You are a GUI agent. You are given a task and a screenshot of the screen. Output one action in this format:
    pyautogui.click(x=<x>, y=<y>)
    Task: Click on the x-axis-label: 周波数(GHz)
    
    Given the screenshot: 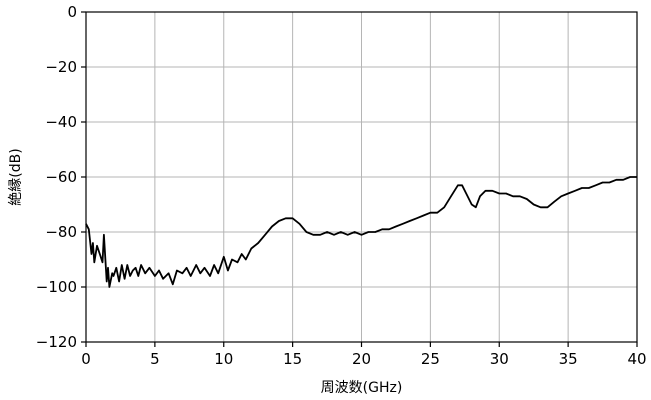 What is the action you would take?
    pyautogui.click(x=362, y=388)
    